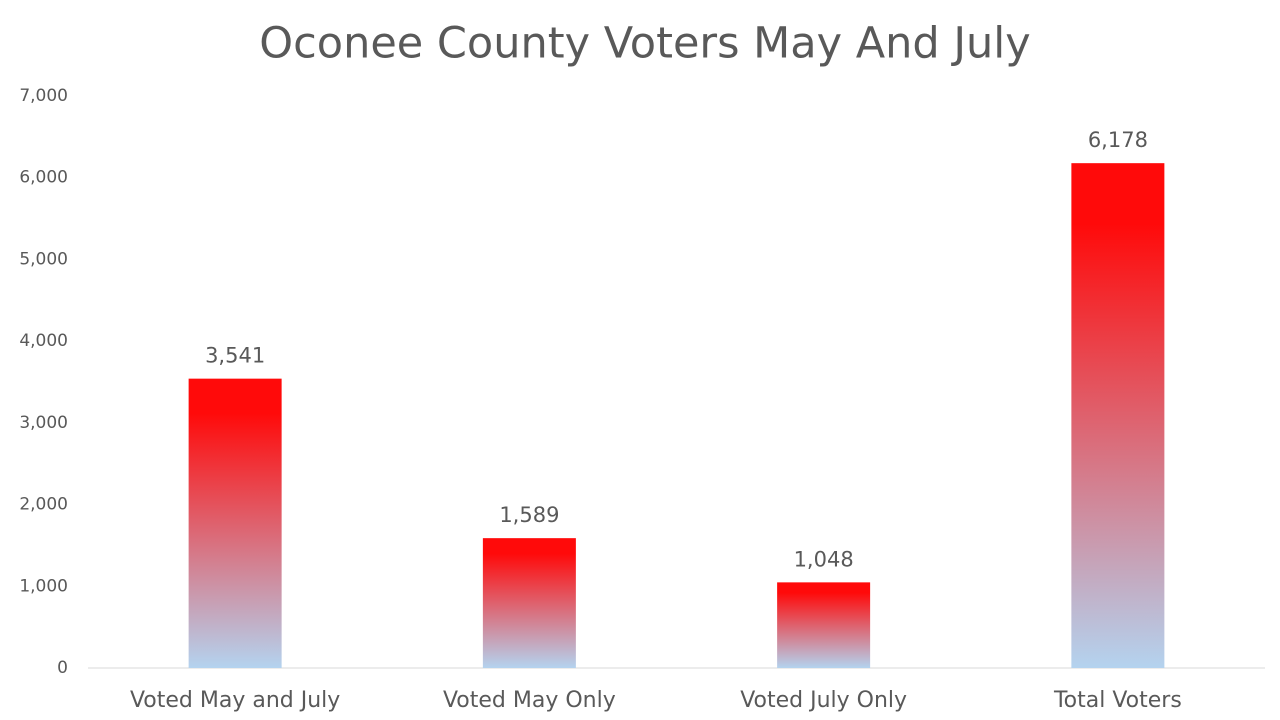 The image size is (1280, 720). Describe the element at coordinates (529, 700) in the screenshot. I see `x-tick-label: Voted May Only` at that location.